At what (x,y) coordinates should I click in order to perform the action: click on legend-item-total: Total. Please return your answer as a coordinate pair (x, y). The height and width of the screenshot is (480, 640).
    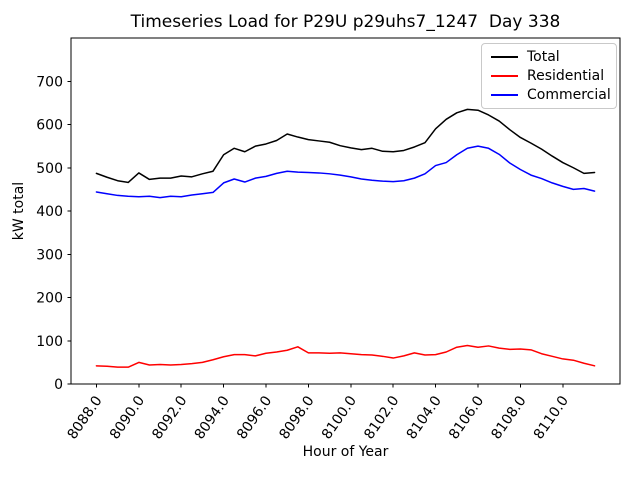
    Looking at the image, I should click on (549, 56).